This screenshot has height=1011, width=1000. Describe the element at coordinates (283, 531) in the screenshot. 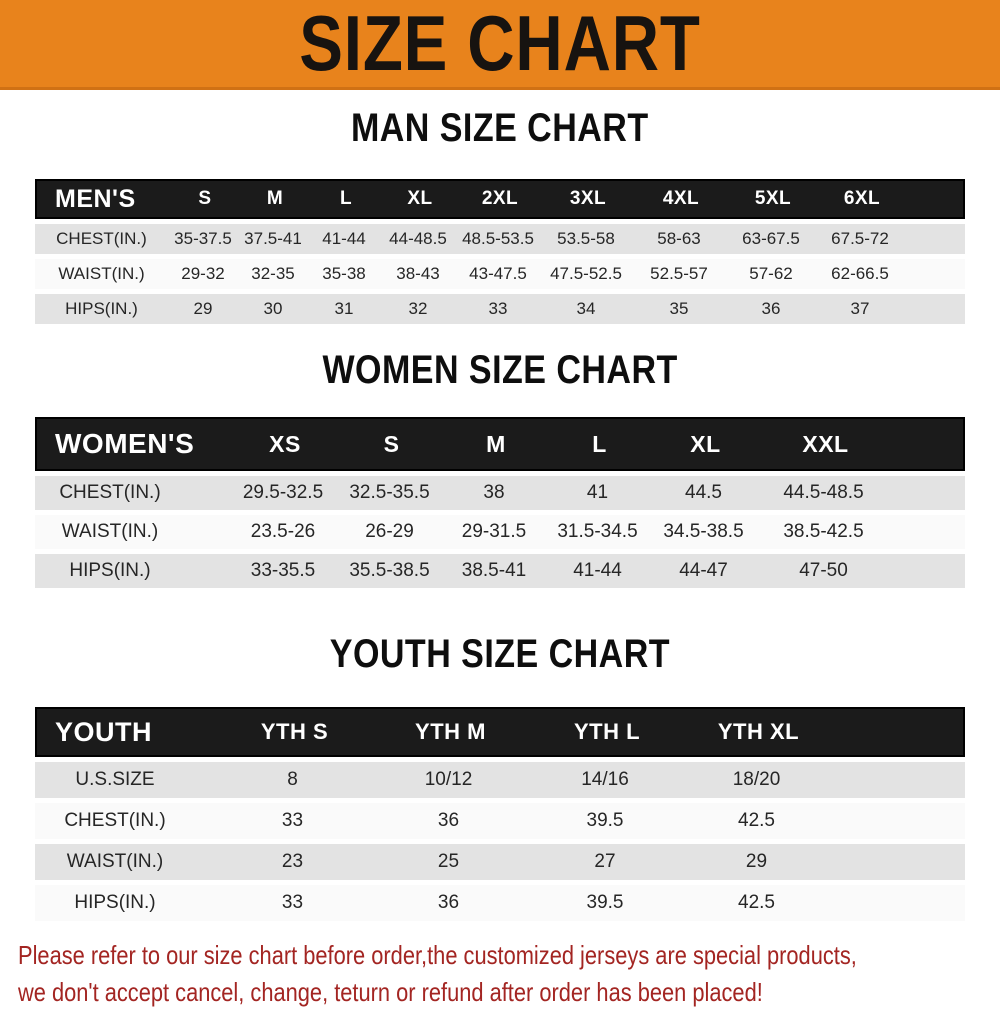

I see `cell: 23.5-26` at that location.